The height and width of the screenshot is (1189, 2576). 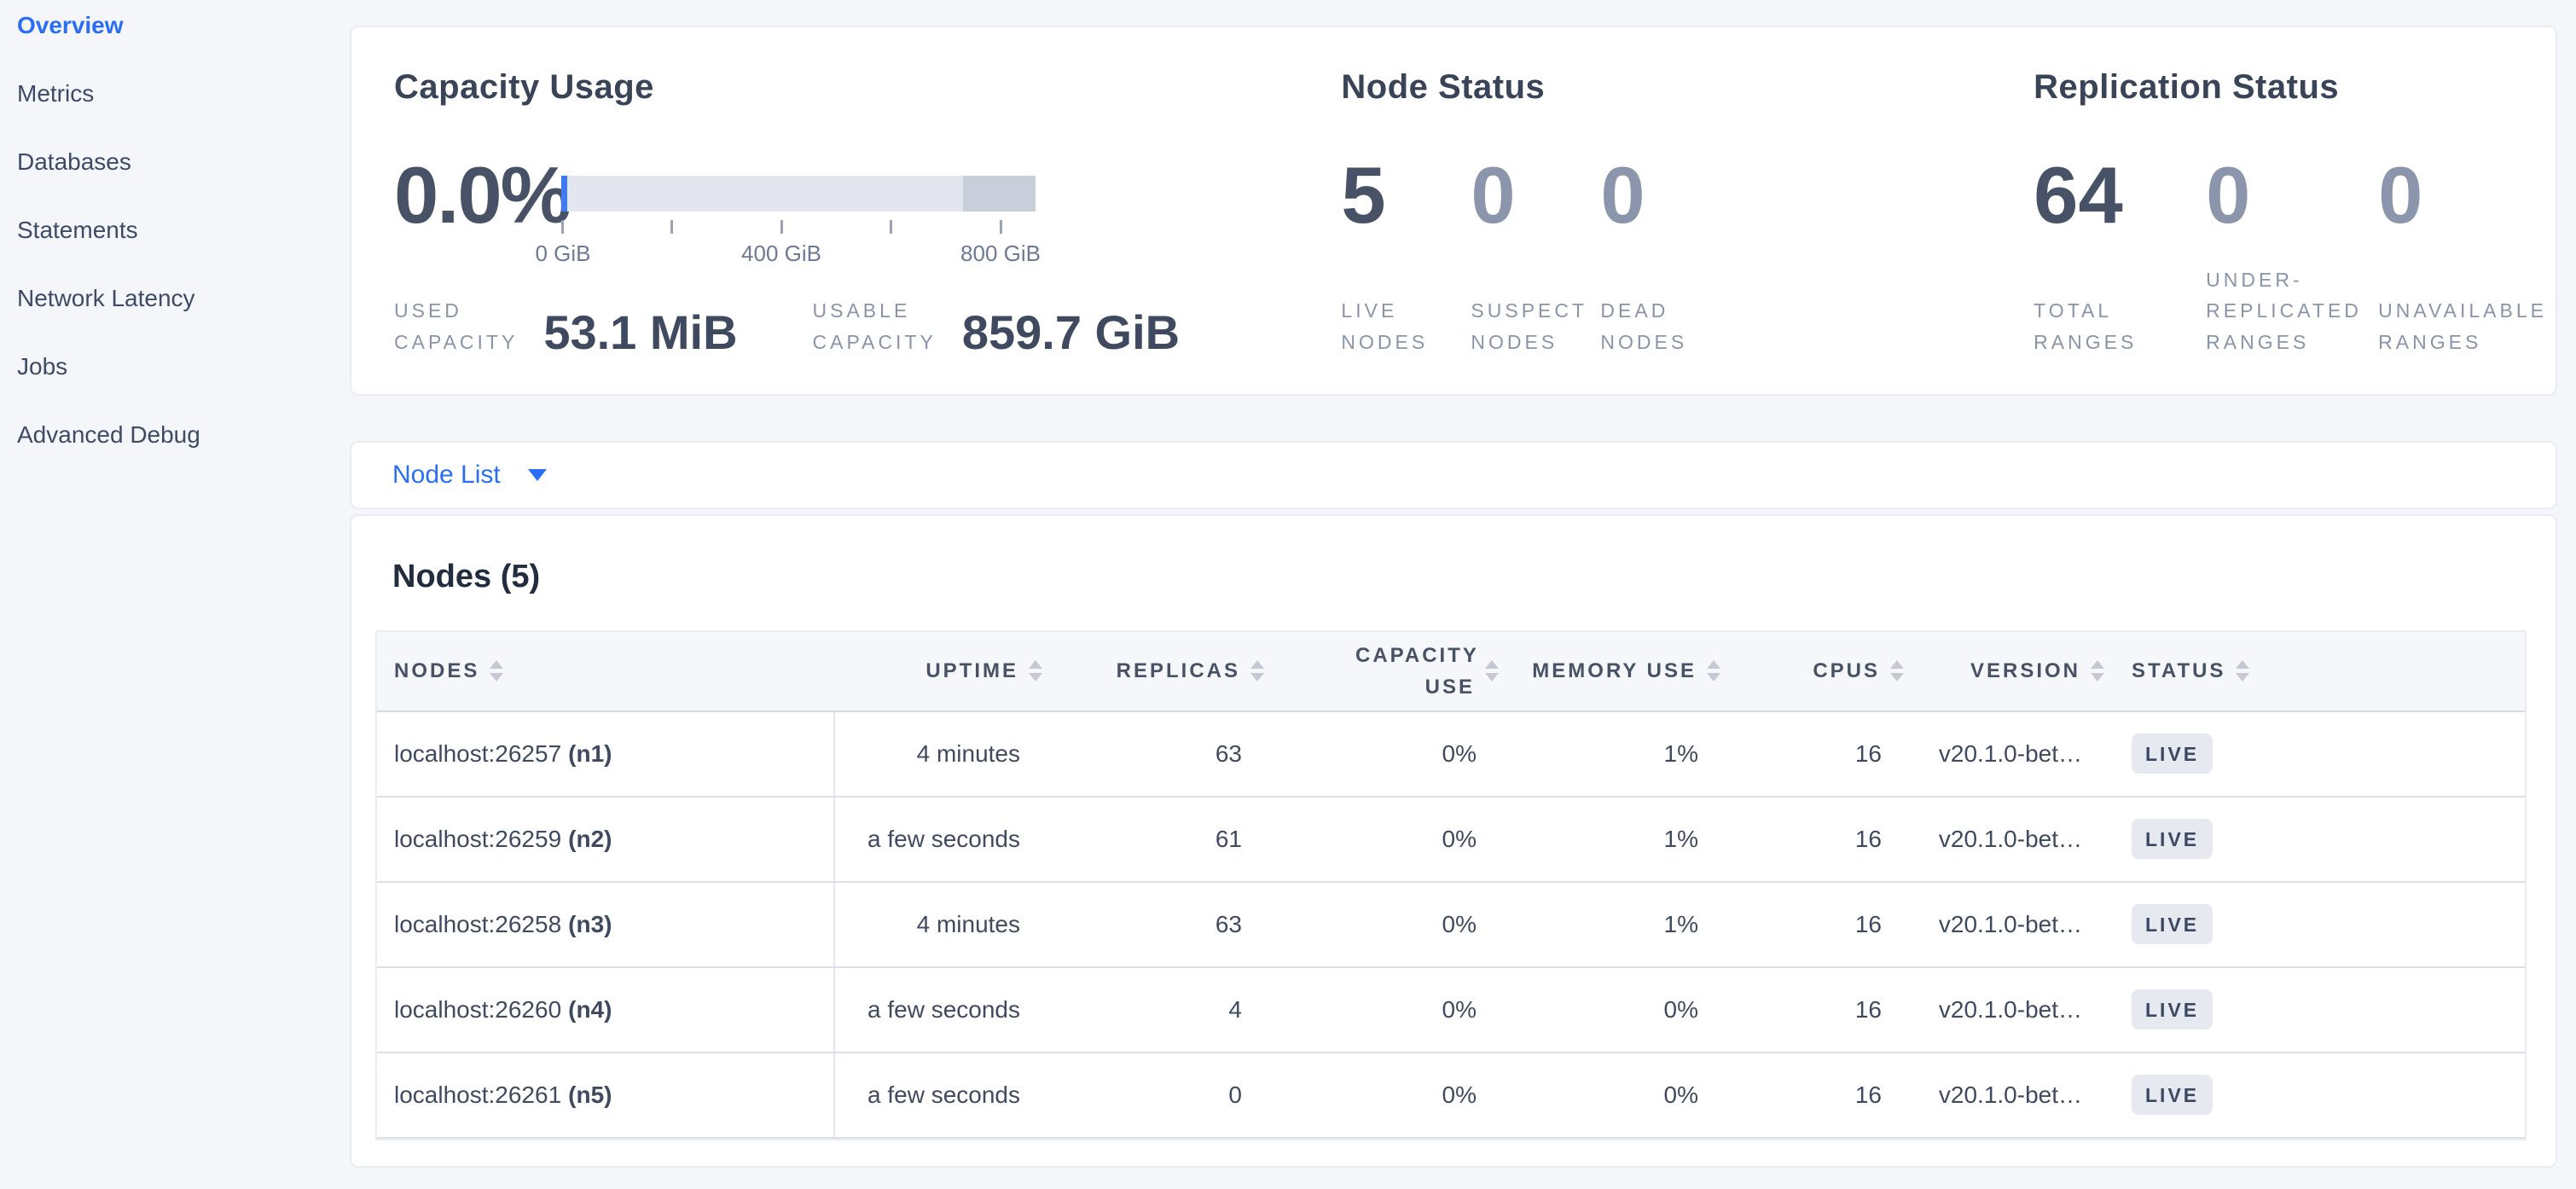 I want to click on dead-nodes-label: DEAD NODES, so click(x=1644, y=326).